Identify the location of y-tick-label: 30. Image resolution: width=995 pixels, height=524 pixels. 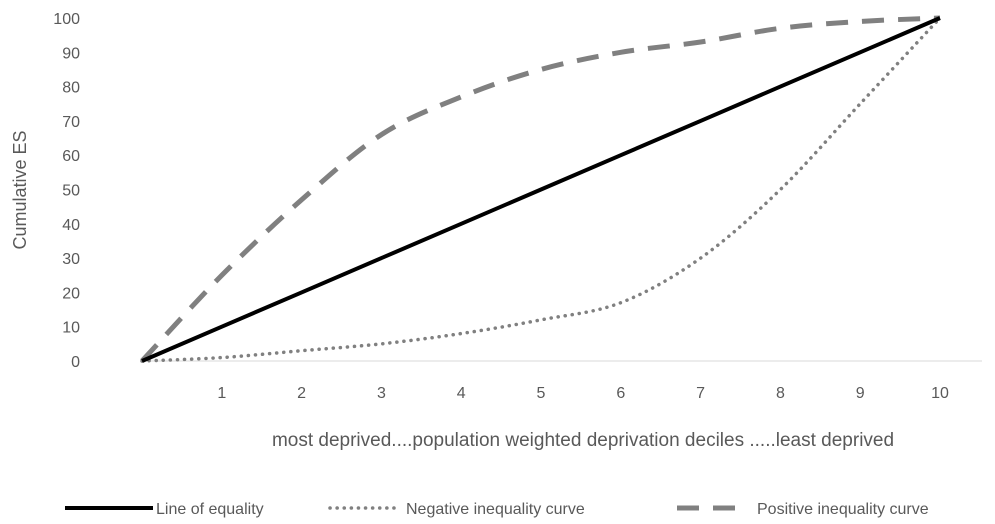
(71, 259).